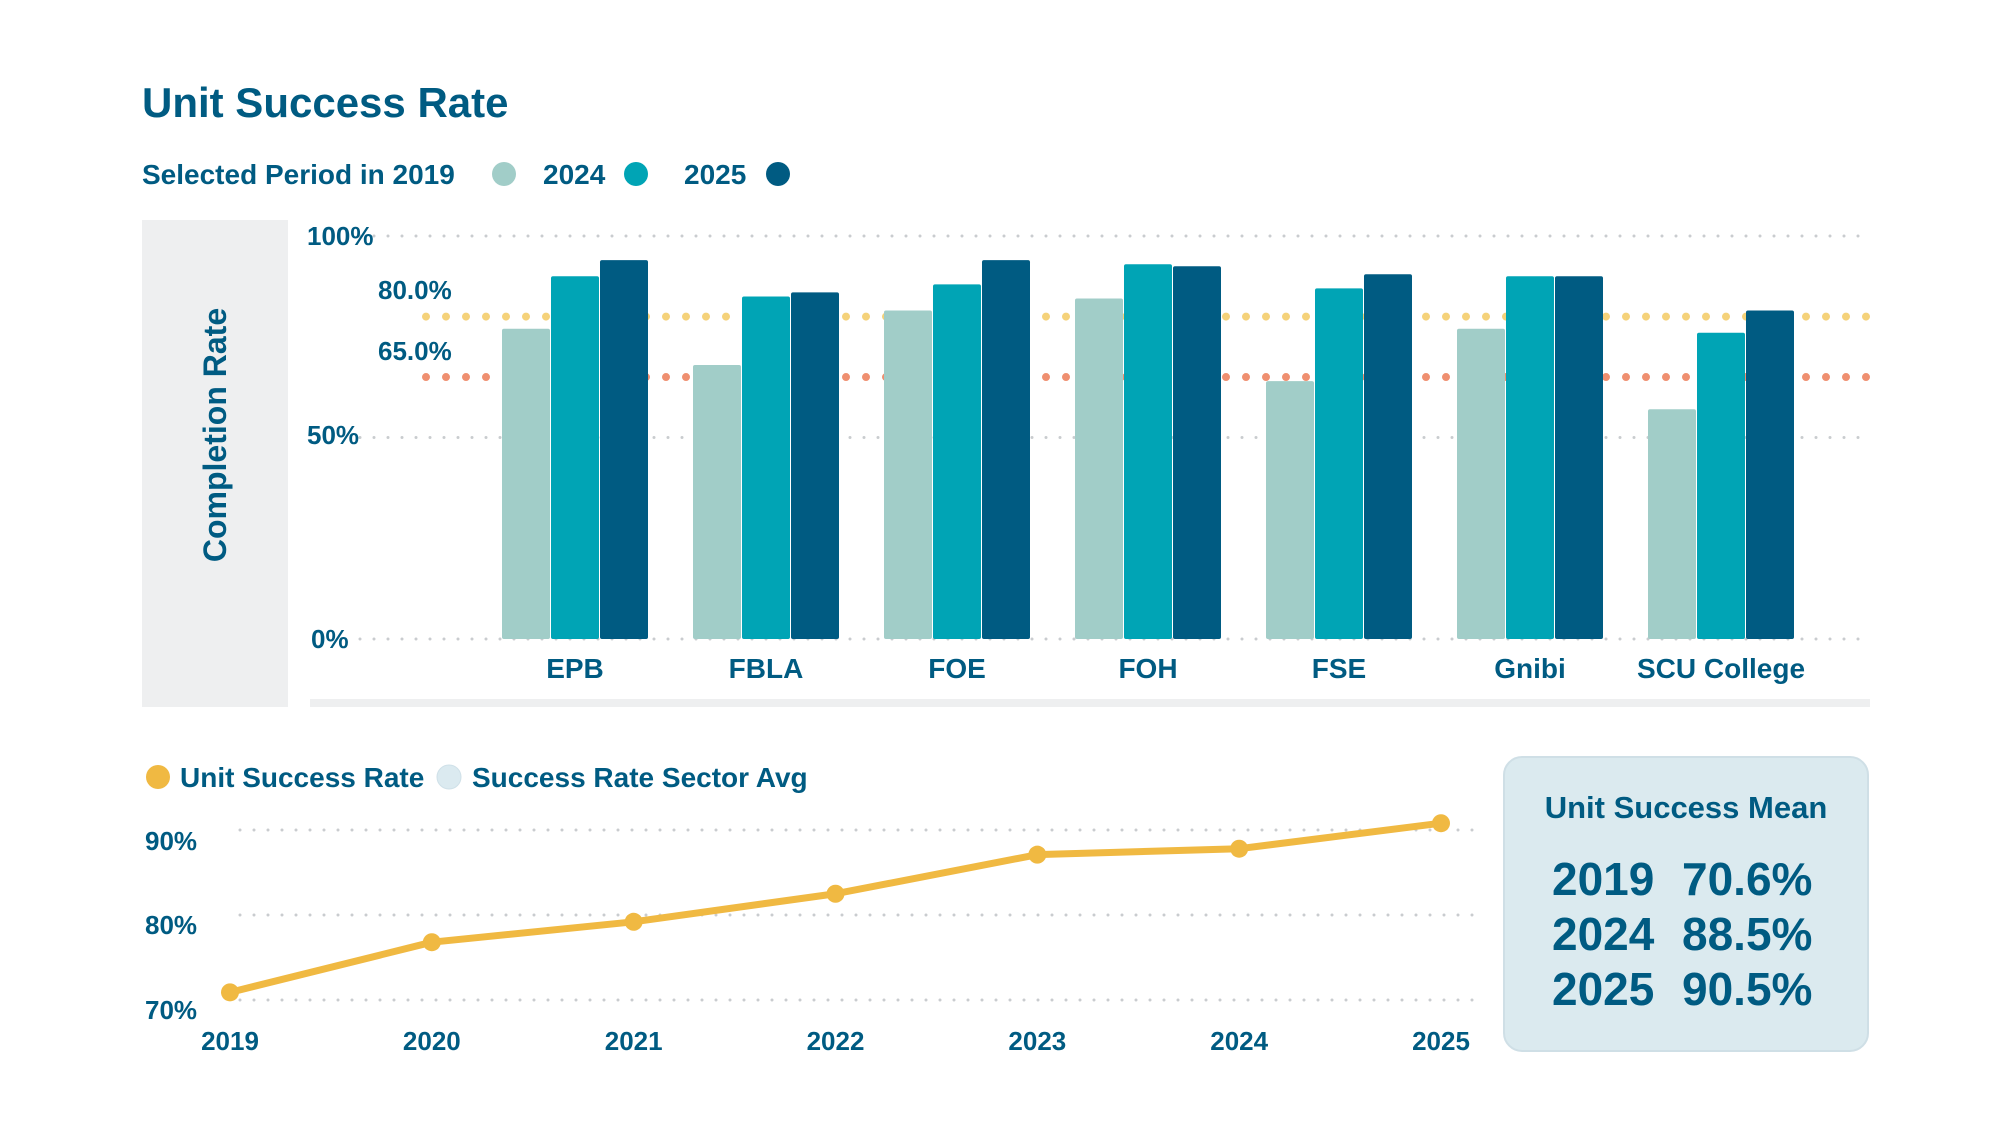  I want to click on period-legend: Selected Period in 2019 2024 2025, so click(466, 174).